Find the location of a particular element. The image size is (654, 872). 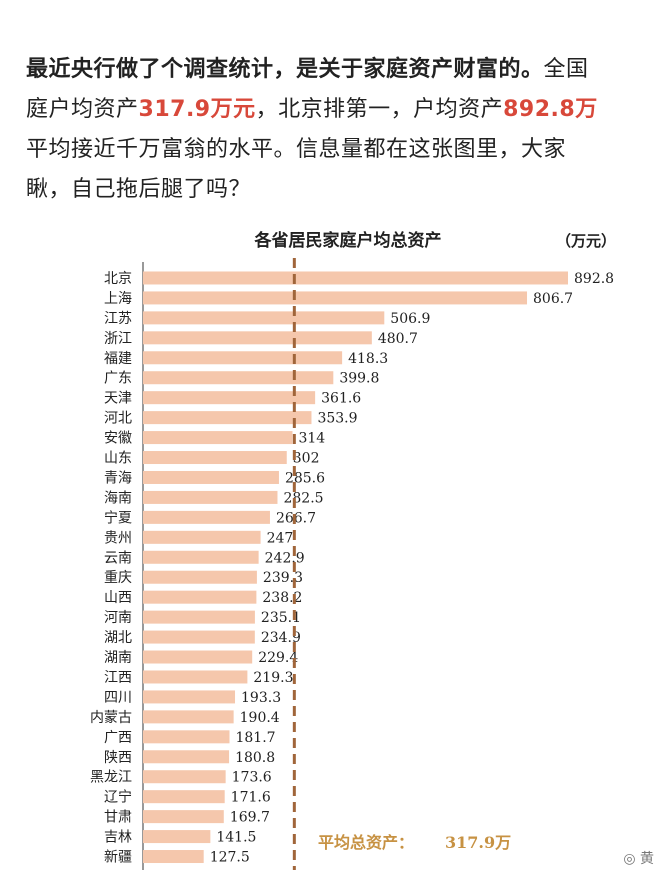

value-label: 242.9 is located at coordinates (285, 558).